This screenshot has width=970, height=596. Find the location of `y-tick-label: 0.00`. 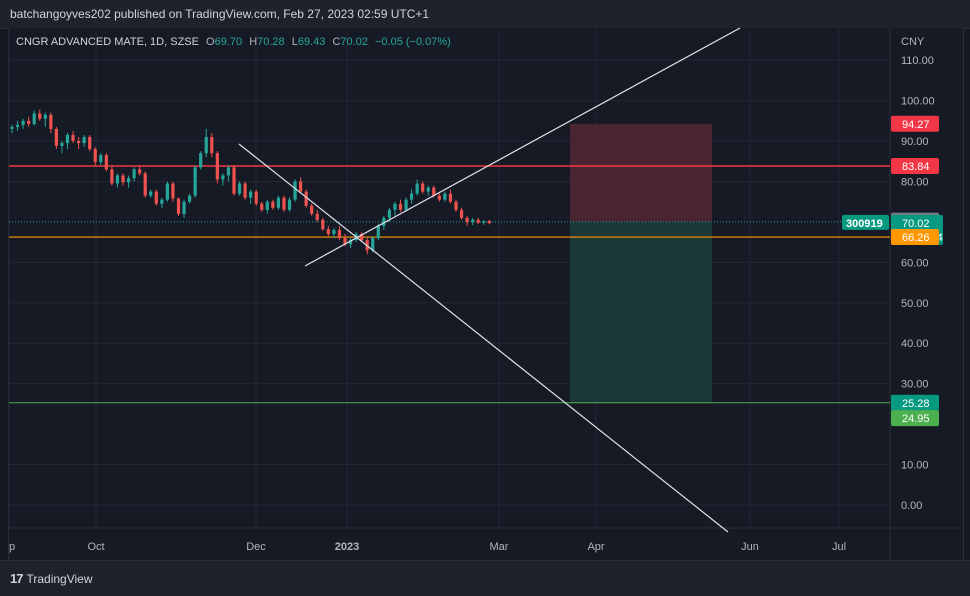

y-tick-label: 0.00 is located at coordinates (911, 506).